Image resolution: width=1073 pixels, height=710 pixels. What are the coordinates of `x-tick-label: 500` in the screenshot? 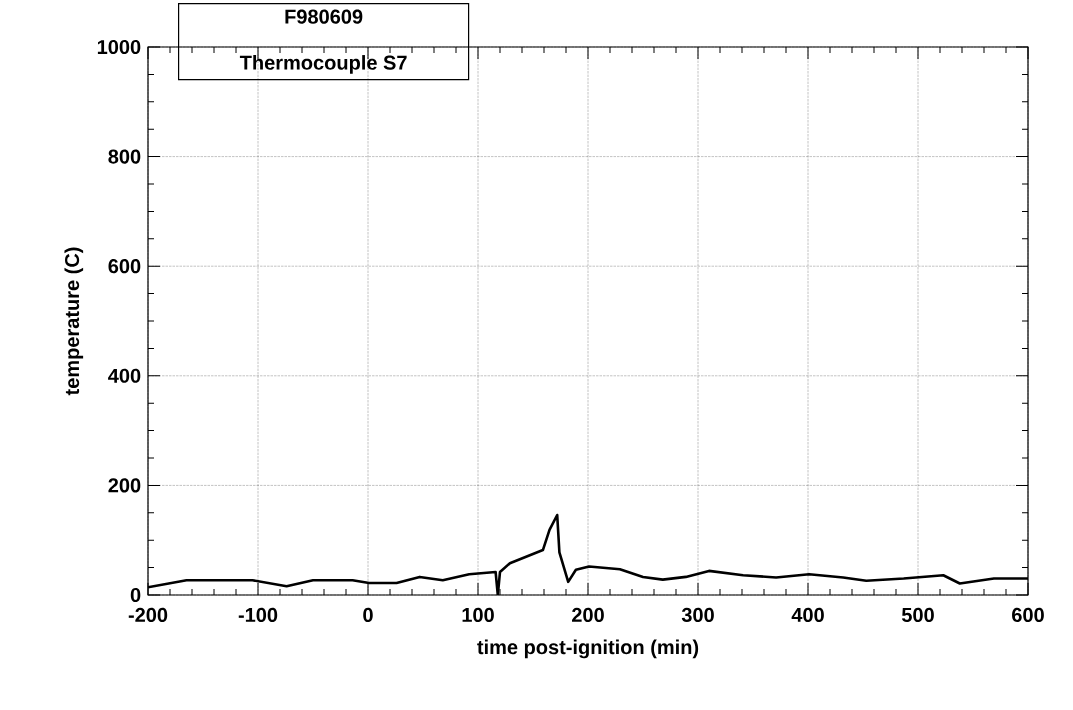 It's located at (917, 615).